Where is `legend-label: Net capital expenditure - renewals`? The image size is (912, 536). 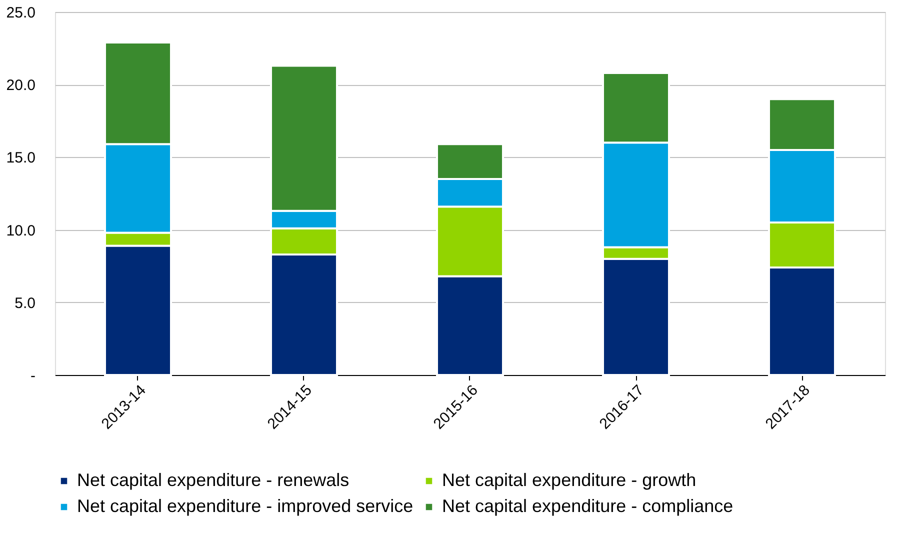
legend-label: Net capital expenditure - renewals is located at coordinates (213, 480).